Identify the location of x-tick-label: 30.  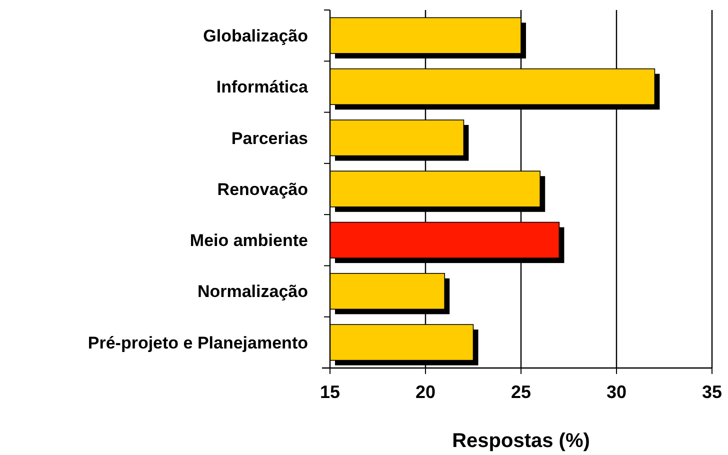
(616, 392).